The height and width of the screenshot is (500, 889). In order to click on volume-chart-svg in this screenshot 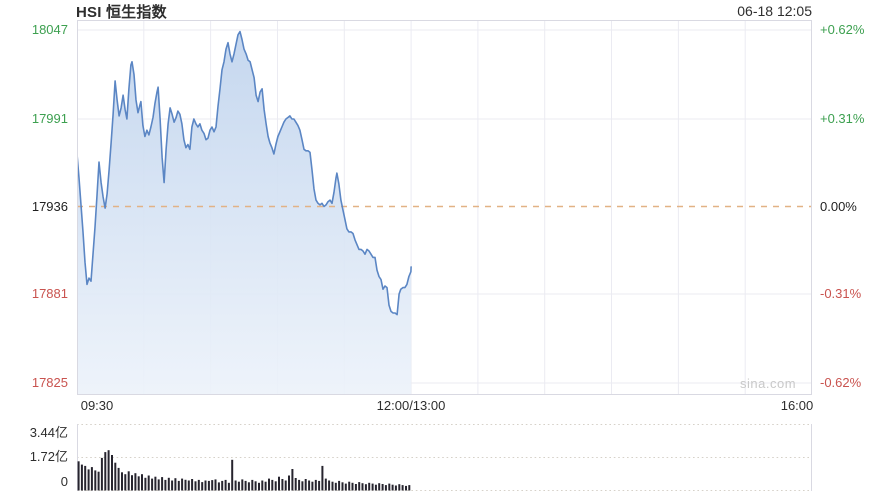, I will do `click(444, 457)`.